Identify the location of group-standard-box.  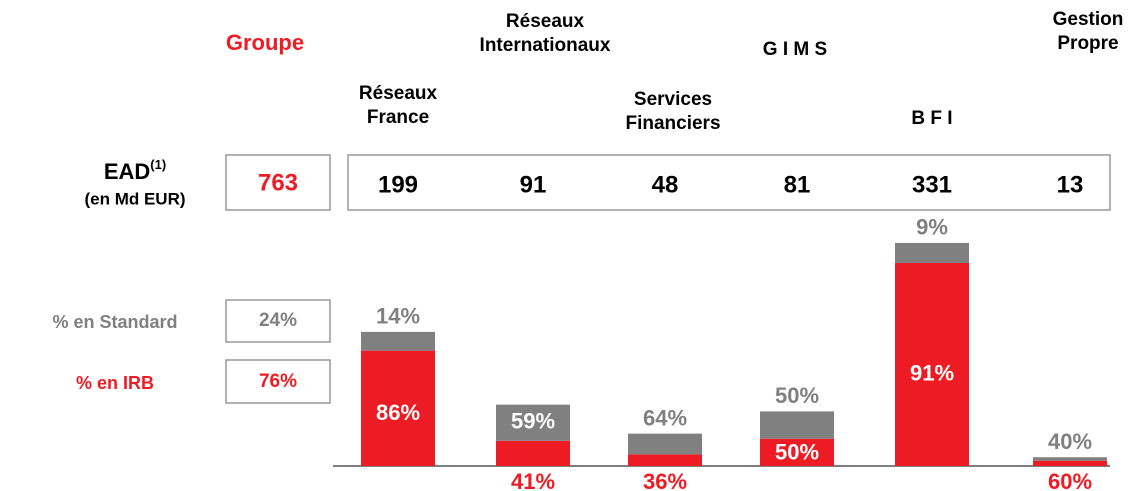
(278, 321).